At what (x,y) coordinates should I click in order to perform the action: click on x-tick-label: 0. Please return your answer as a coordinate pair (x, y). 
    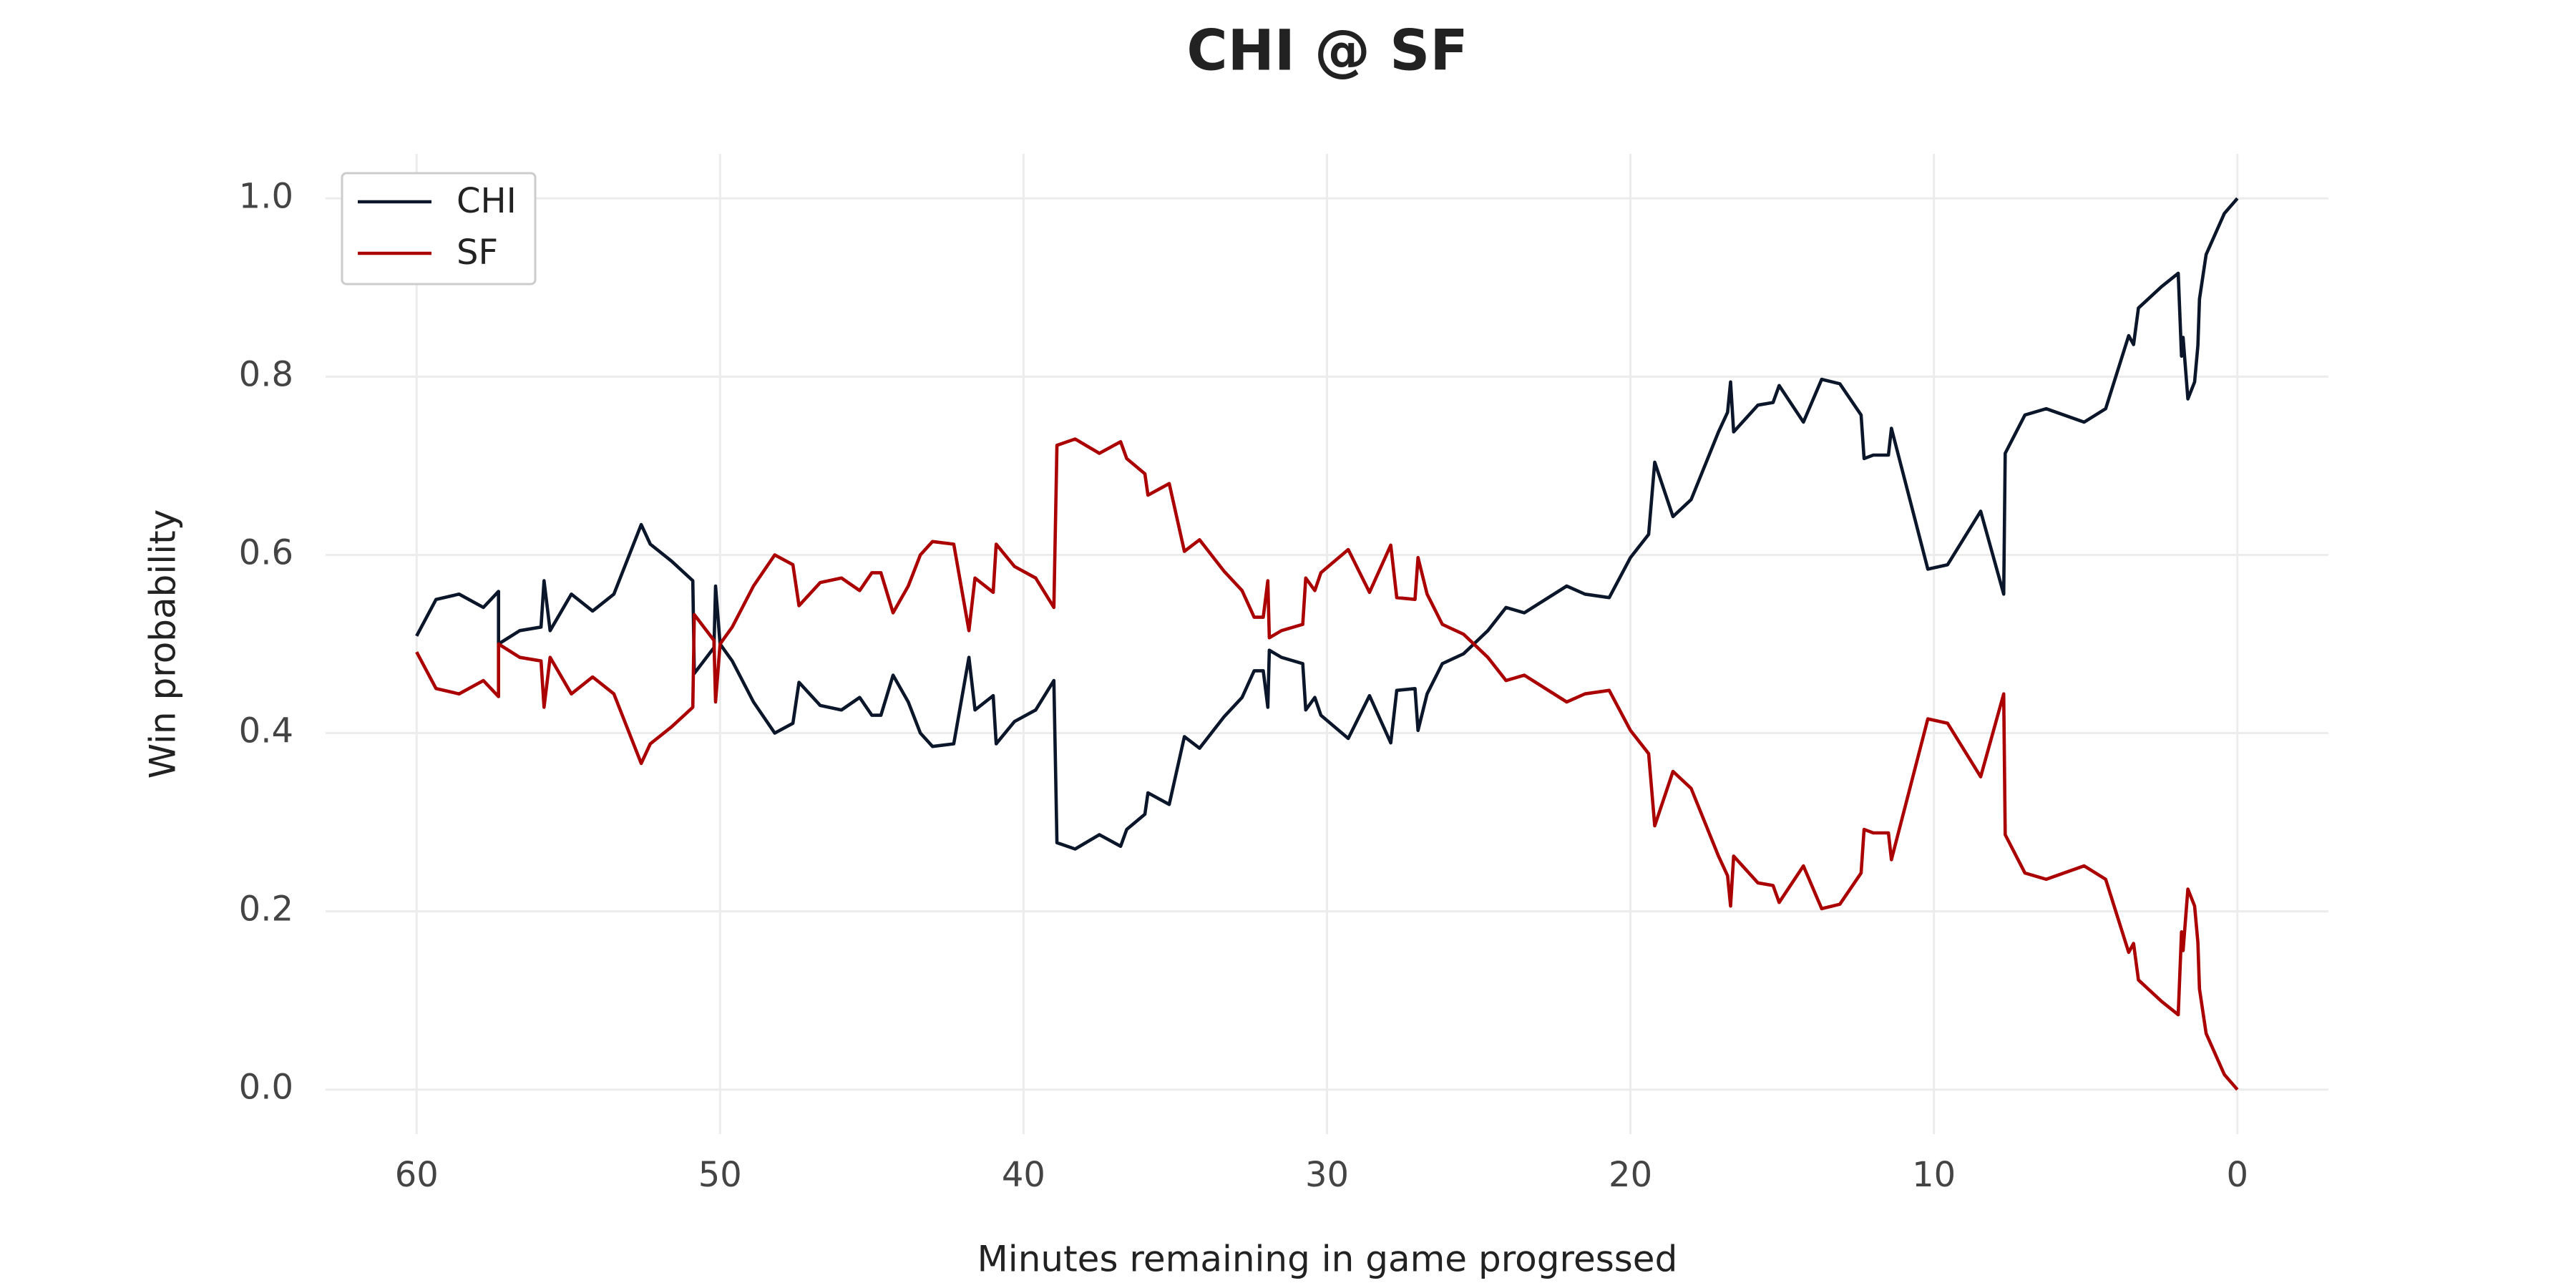
    Looking at the image, I should click on (2237, 1175).